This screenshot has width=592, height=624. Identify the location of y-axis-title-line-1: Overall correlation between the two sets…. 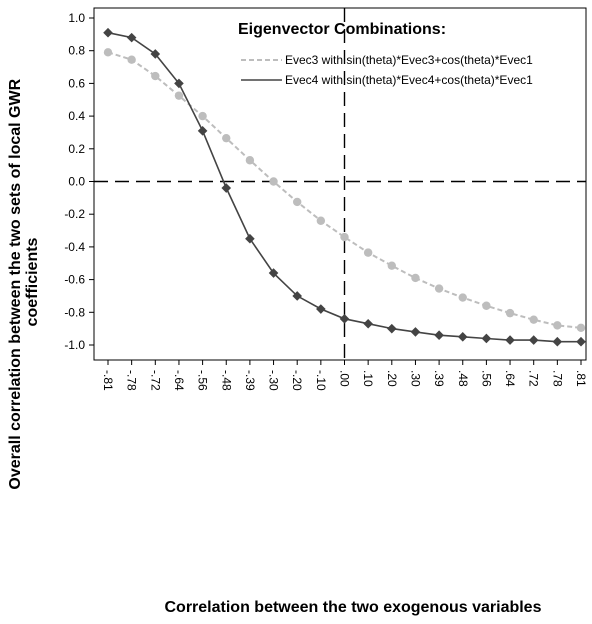
(15, 283).